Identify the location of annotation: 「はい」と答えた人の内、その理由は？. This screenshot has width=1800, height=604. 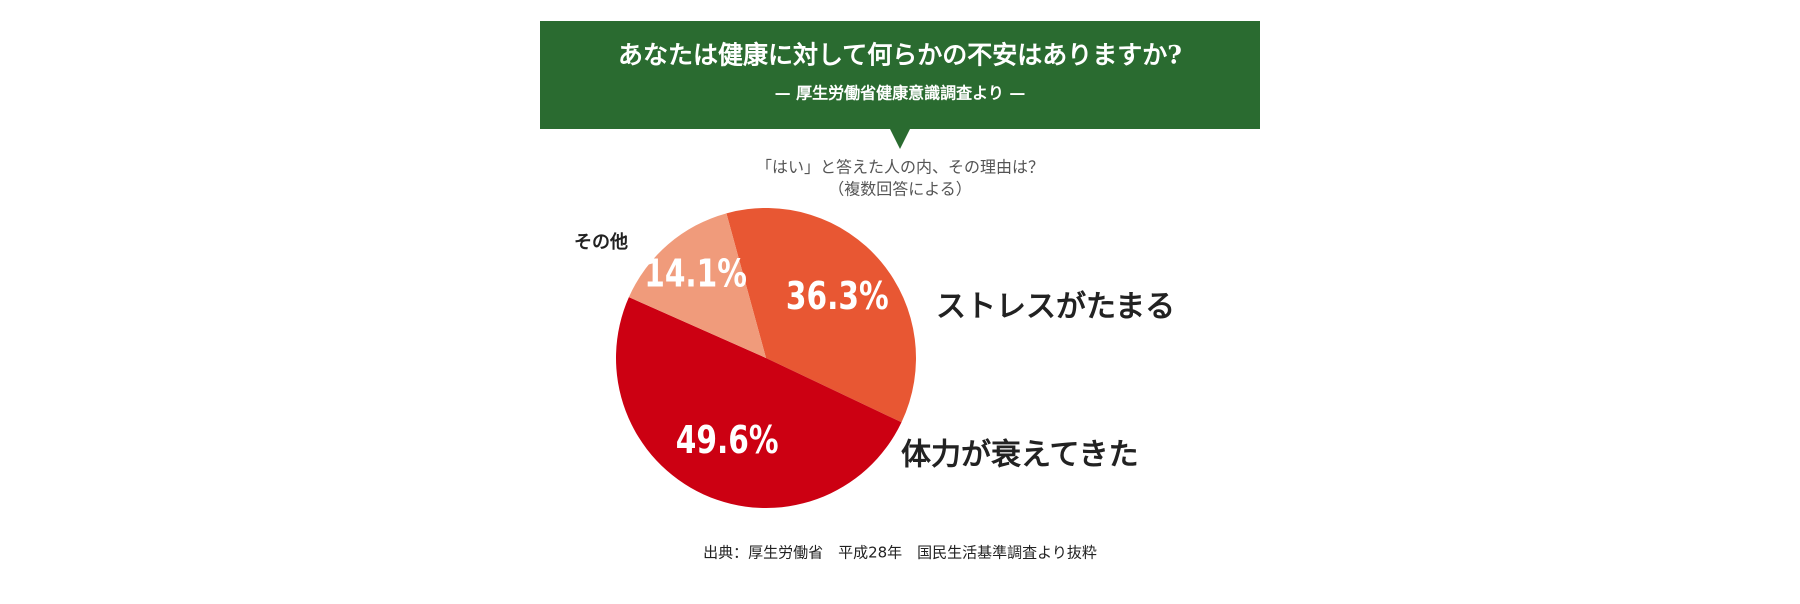
(900, 167).